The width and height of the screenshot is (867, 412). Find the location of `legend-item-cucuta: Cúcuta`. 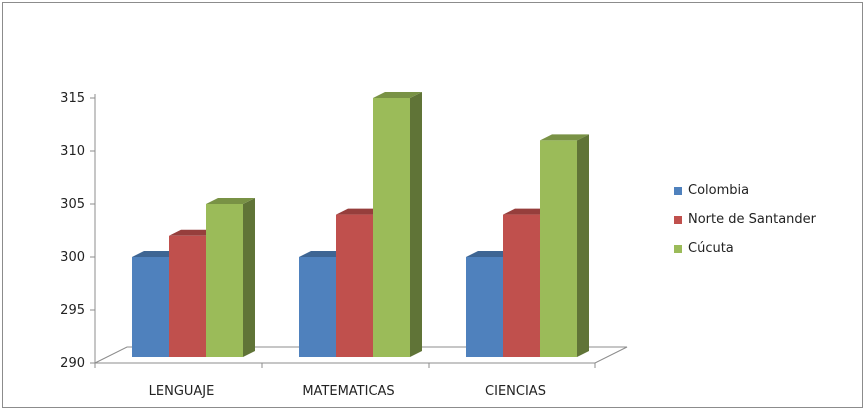

legend-item-cucuta: Cúcuta is located at coordinates (745, 248).